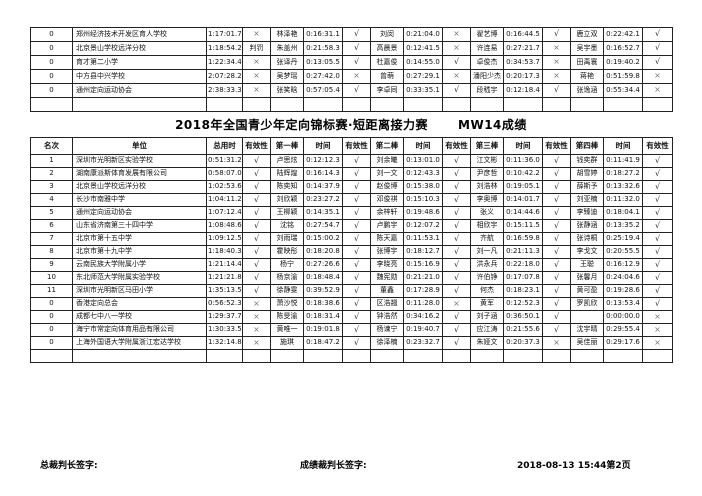  What do you see at coordinates (139, 291) in the screenshot?
I see `table-cell: 深圳市光明新区马田小学` at bounding box center [139, 291].